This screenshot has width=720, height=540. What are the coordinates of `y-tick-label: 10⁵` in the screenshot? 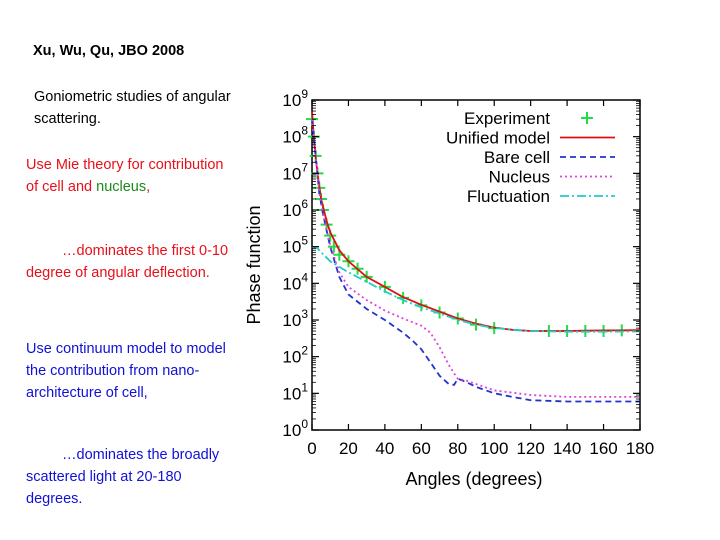 It's located at (295, 245).